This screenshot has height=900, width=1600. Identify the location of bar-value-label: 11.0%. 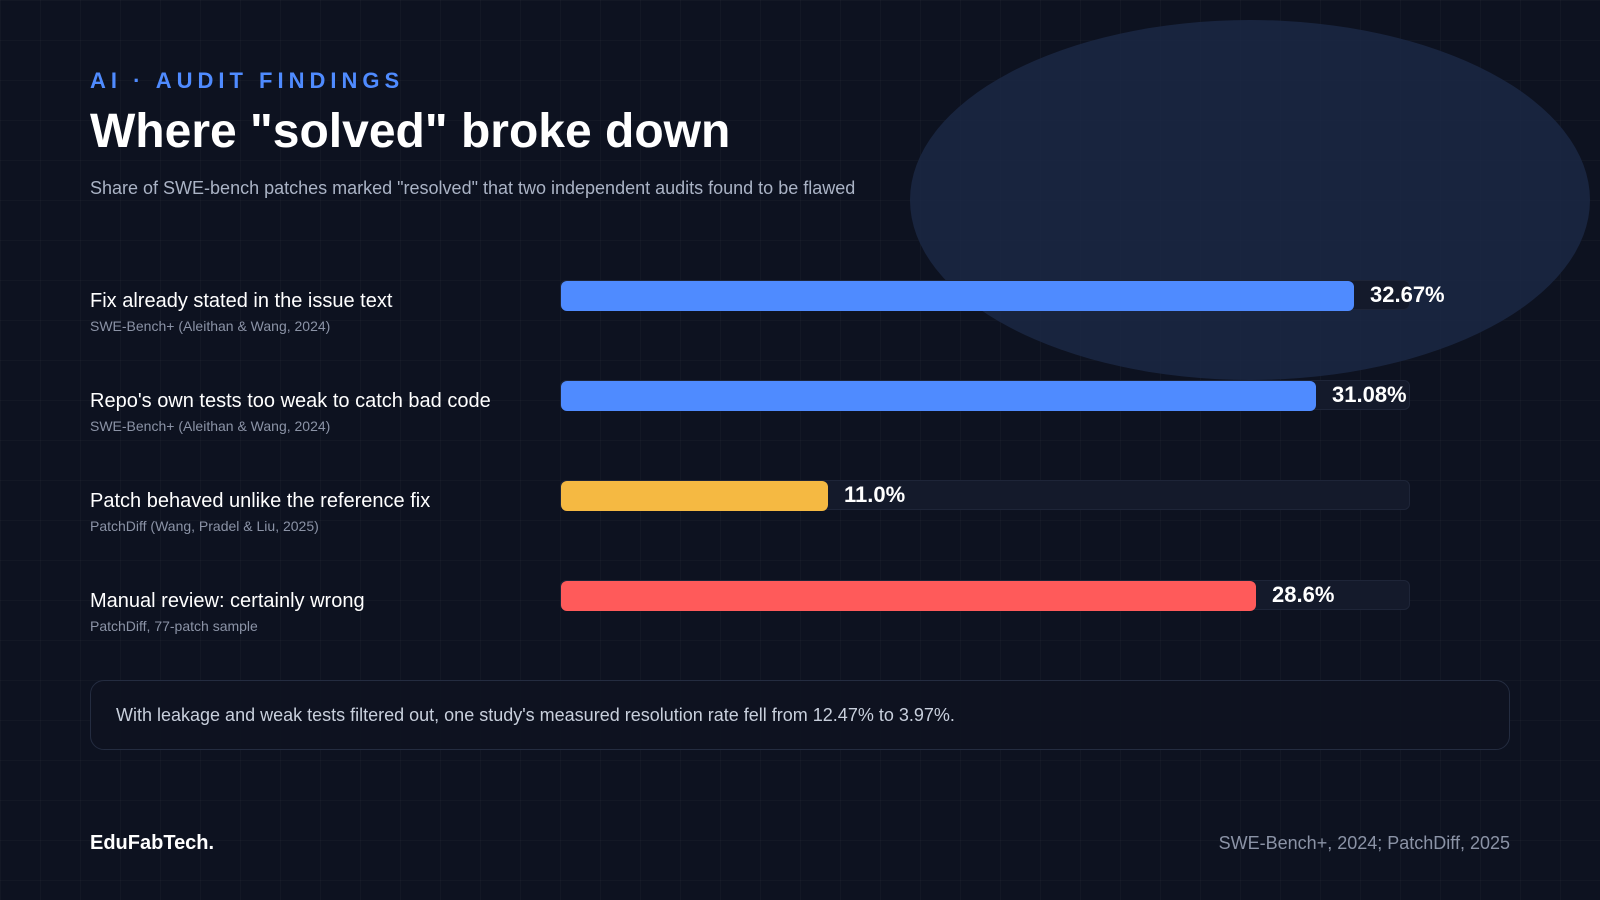
(875, 494).